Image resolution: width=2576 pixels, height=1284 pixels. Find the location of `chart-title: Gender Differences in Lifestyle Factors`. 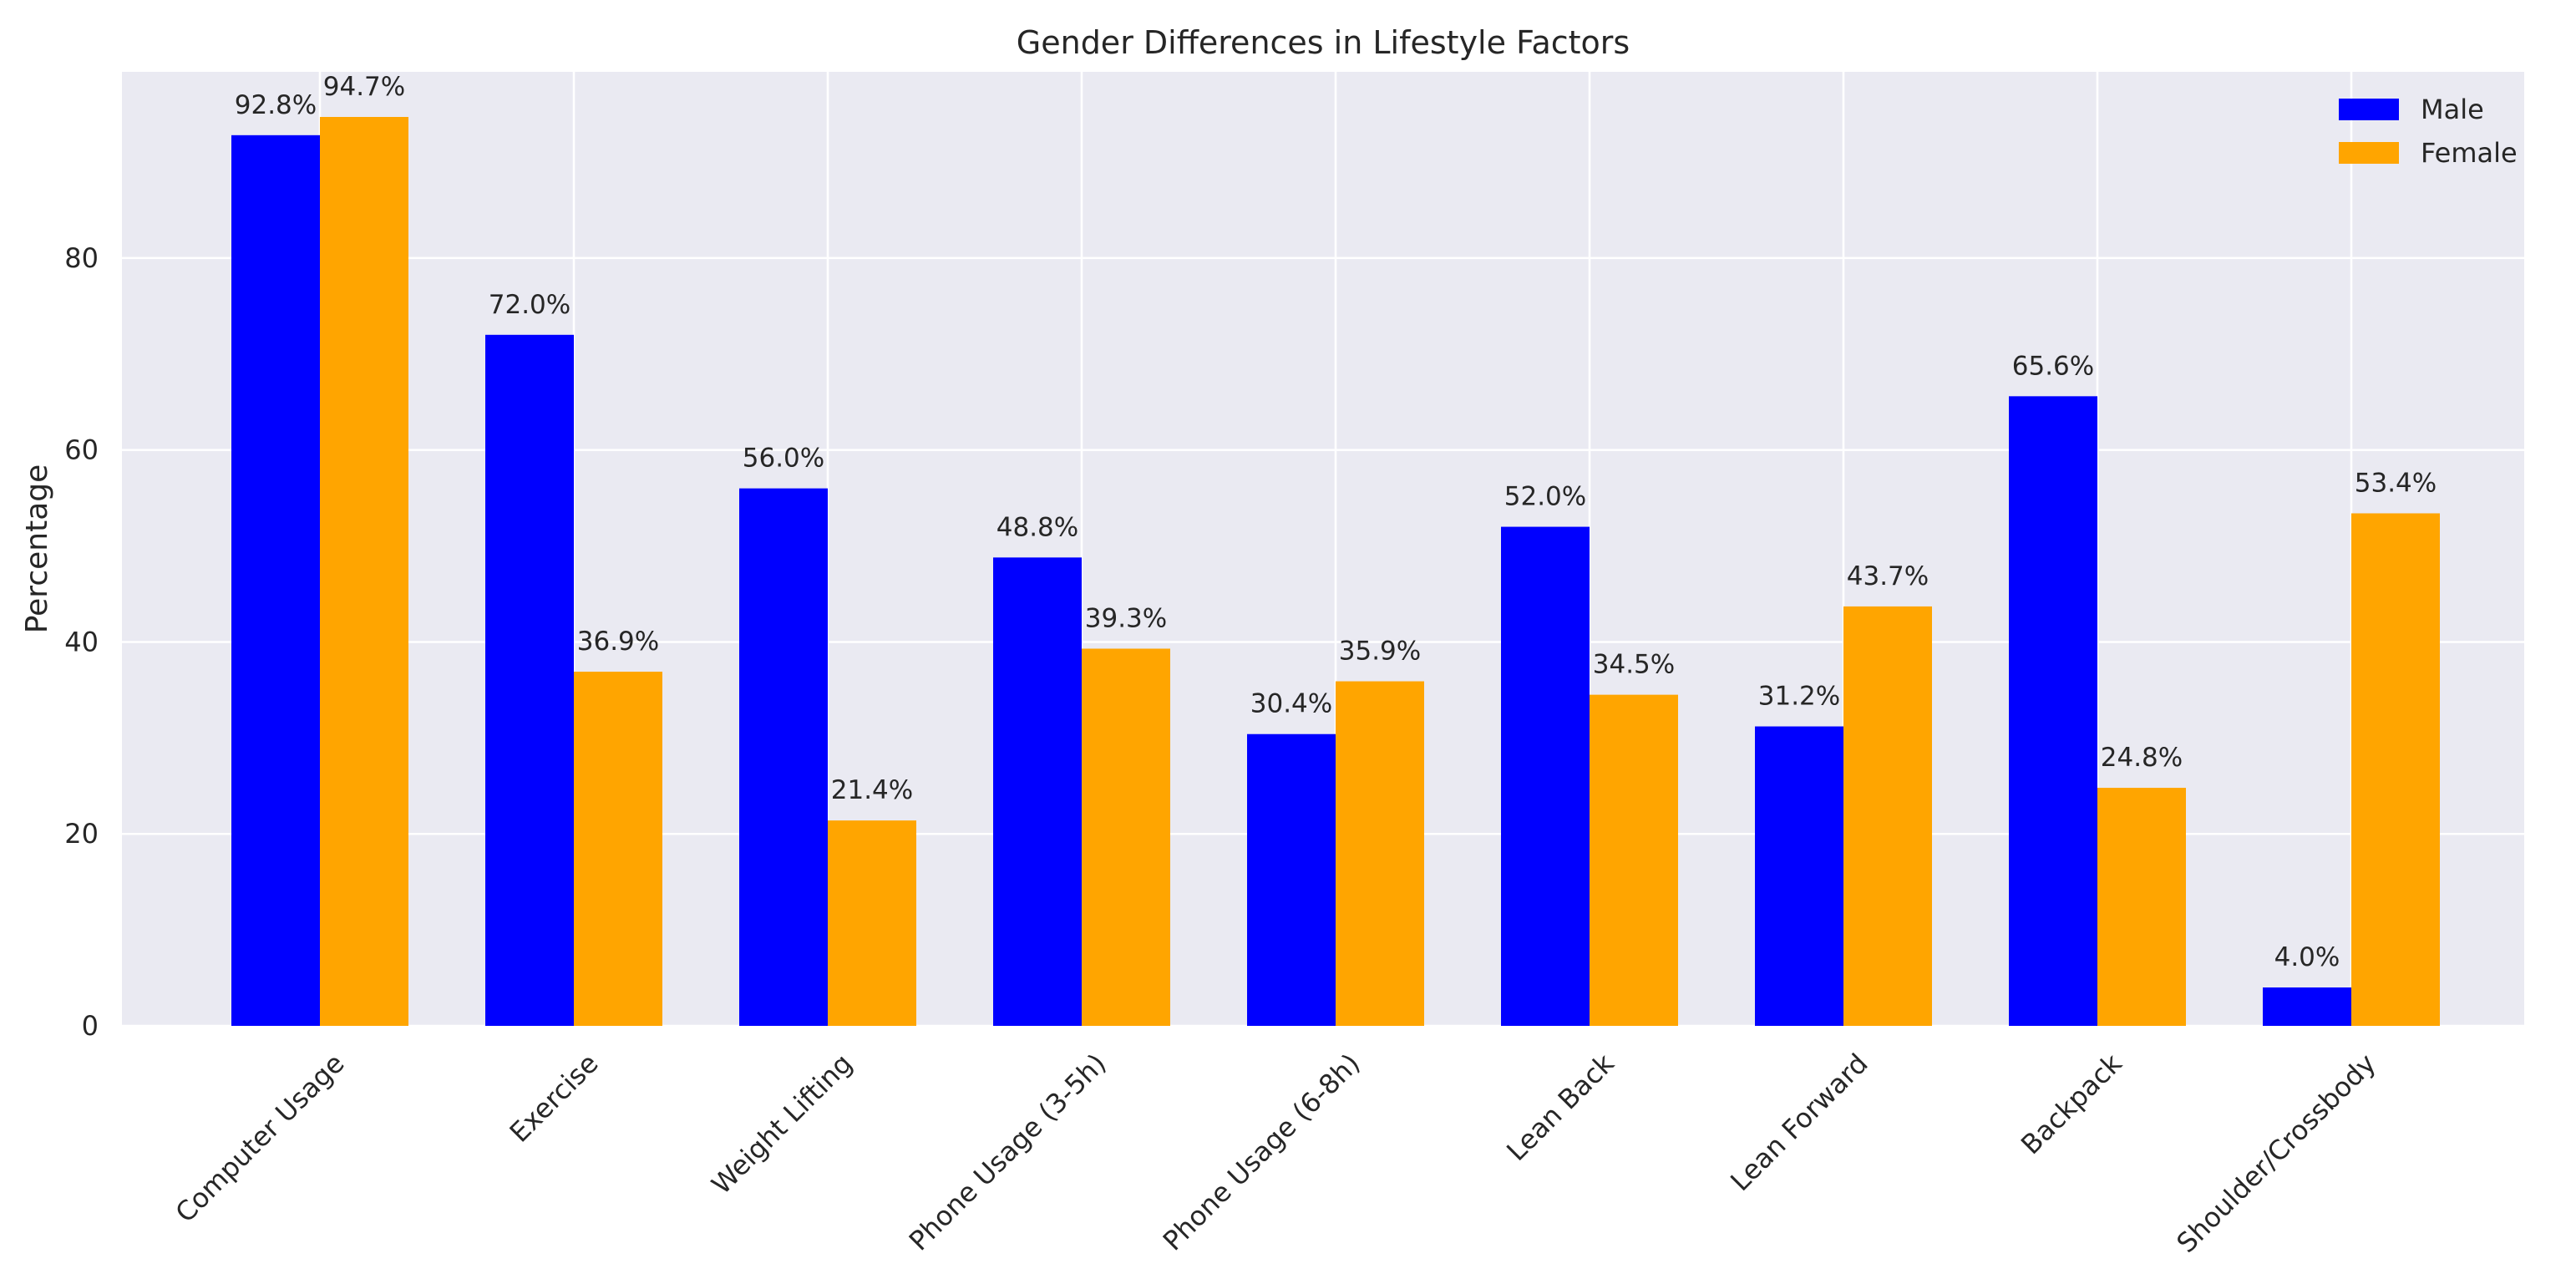

chart-title: Gender Differences in Lifestyle Factors is located at coordinates (1323, 43).